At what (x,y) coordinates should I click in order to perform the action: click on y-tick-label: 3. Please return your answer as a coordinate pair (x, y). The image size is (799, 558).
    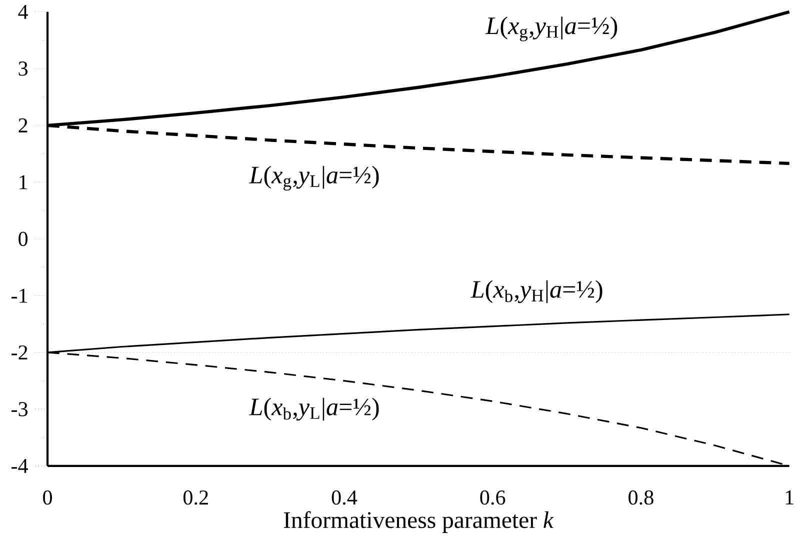
    Looking at the image, I should click on (23, 68).